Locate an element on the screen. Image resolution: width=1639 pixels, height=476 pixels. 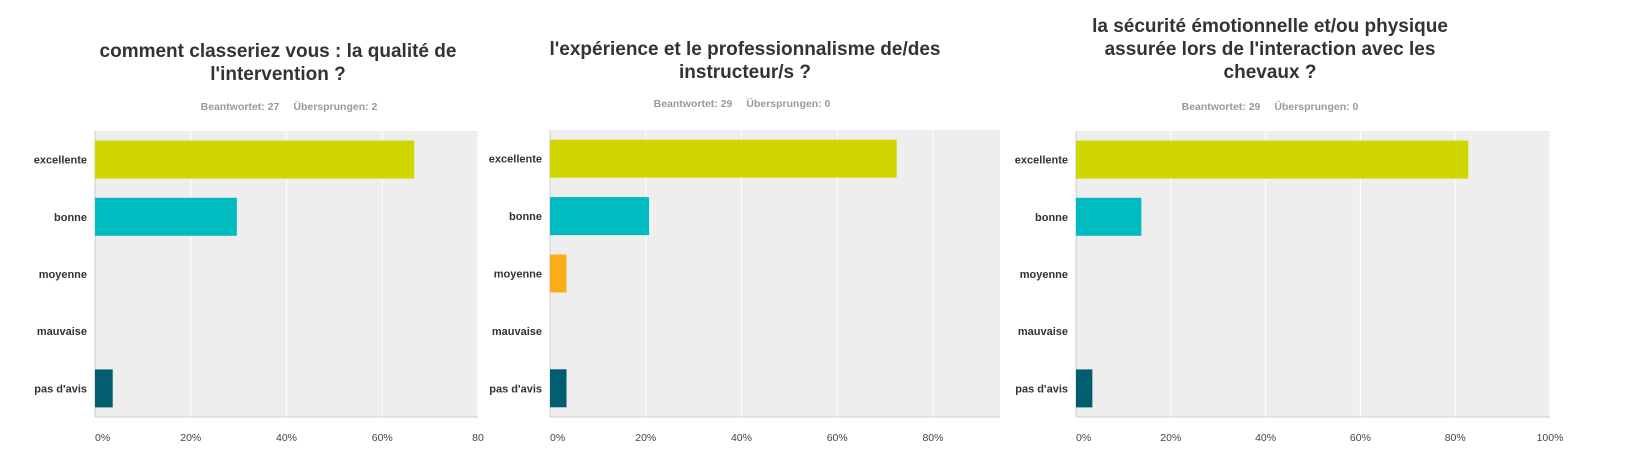
bar-moyenne is located at coordinates (558, 273).